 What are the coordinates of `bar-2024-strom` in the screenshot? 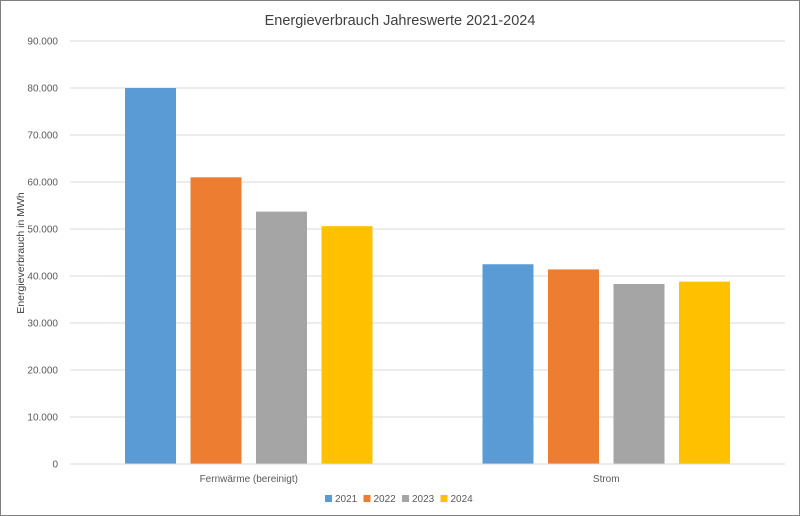 It's located at (704, 372).